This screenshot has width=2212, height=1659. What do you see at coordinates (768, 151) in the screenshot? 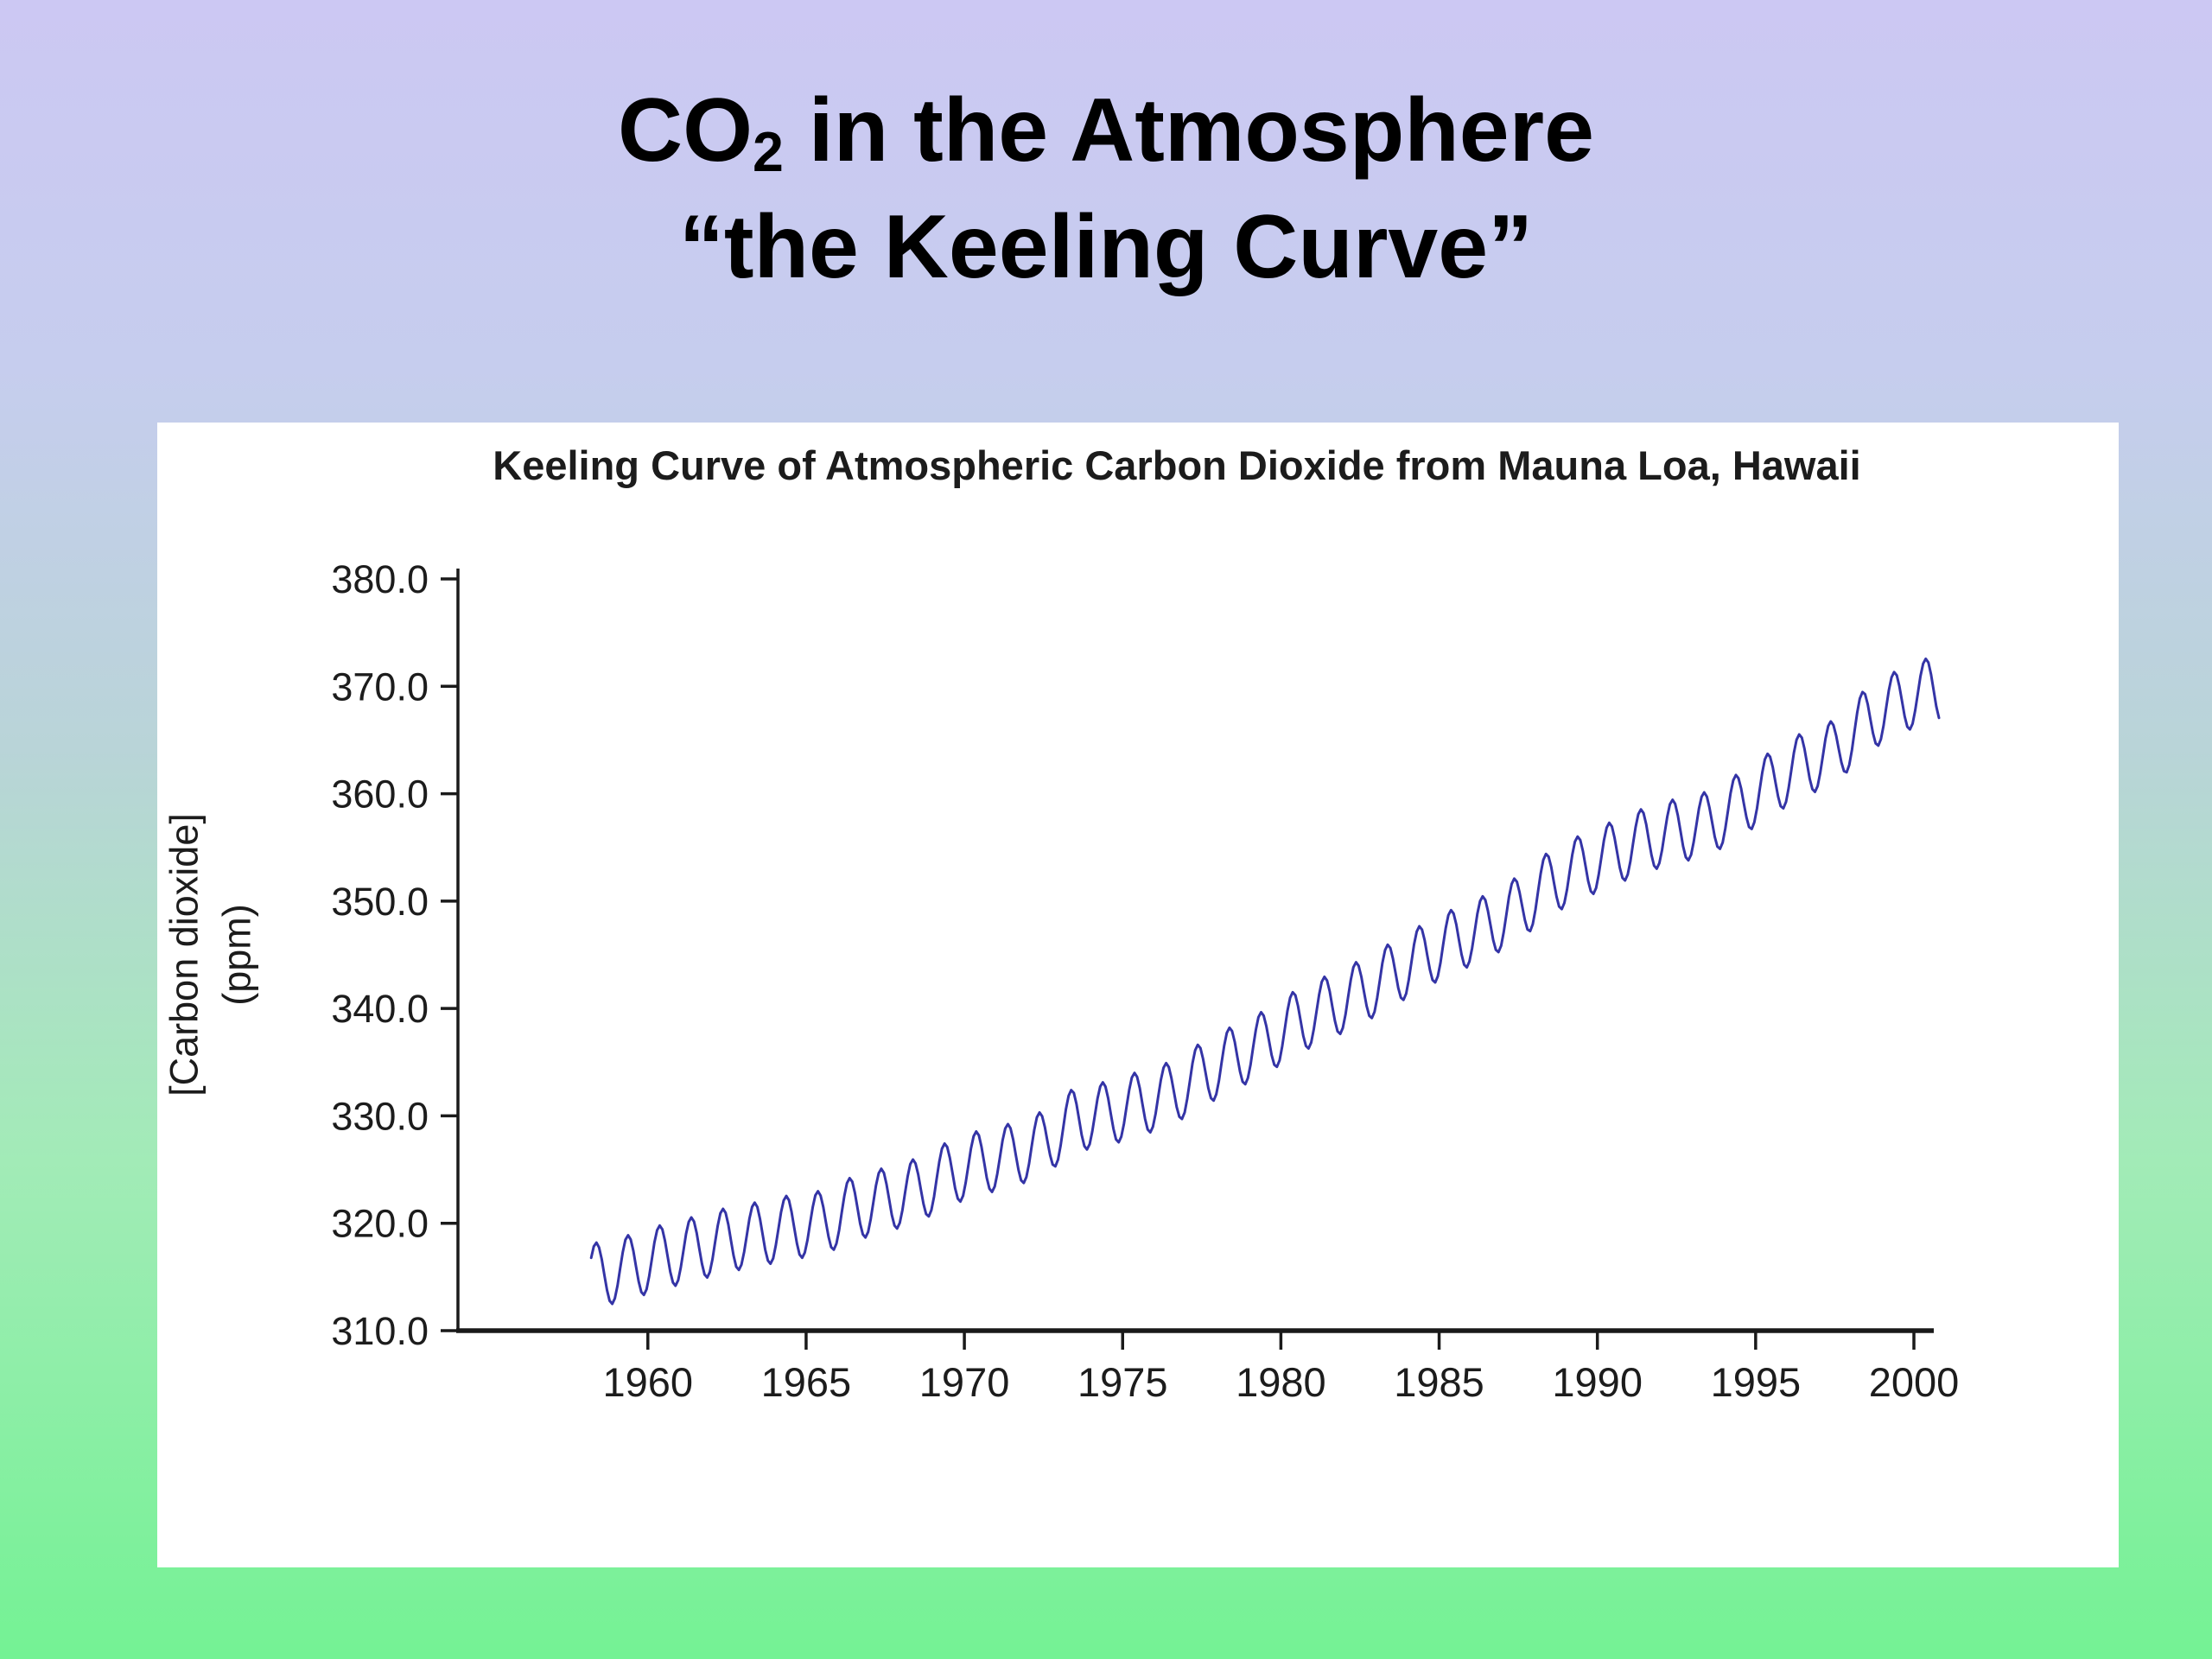
I see `title-subscript-2: 2` at bounding box center [768, 151].